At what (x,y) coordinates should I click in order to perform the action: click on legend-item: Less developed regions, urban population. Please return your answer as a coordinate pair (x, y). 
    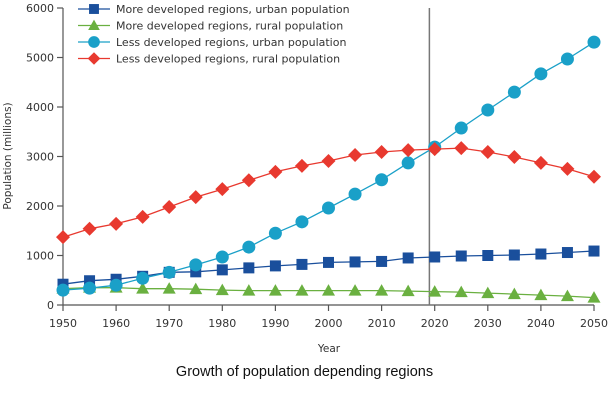
    Looking at the image, I should click on (212, 42).